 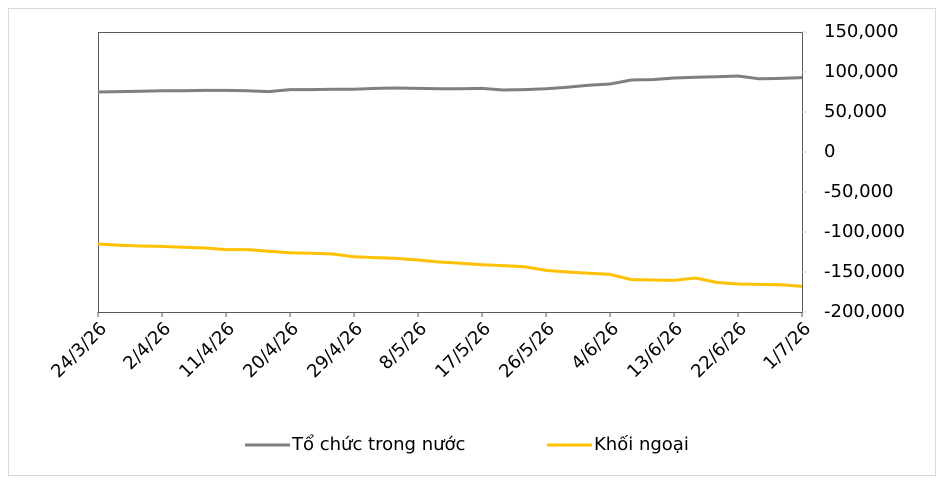 I want to click on legend-label: Tổ chức trong nước, so click(x=378, y=444).